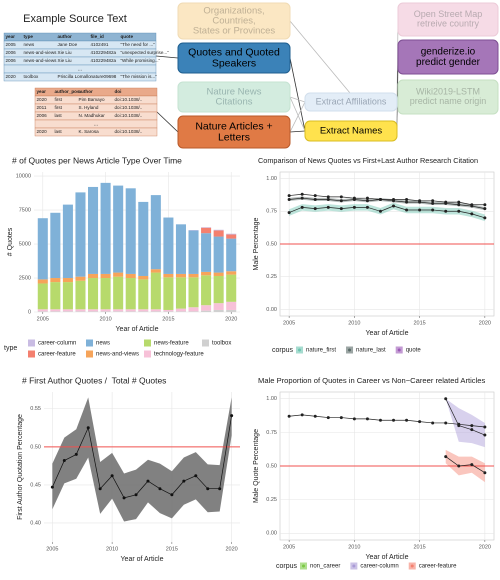 The image size is (500, 580). Describe the element at coordinates (234, 102) in the screenshot. I see `box-label: Citations` at that location.